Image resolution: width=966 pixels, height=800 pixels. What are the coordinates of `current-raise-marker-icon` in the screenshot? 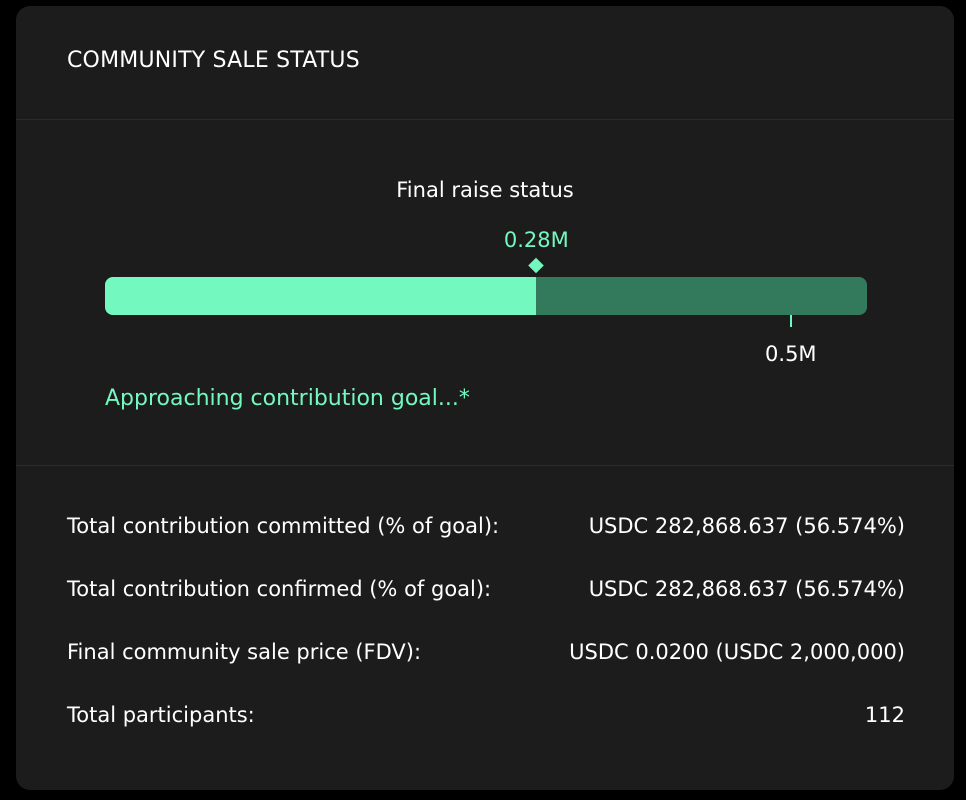 It's located at (536, 265).